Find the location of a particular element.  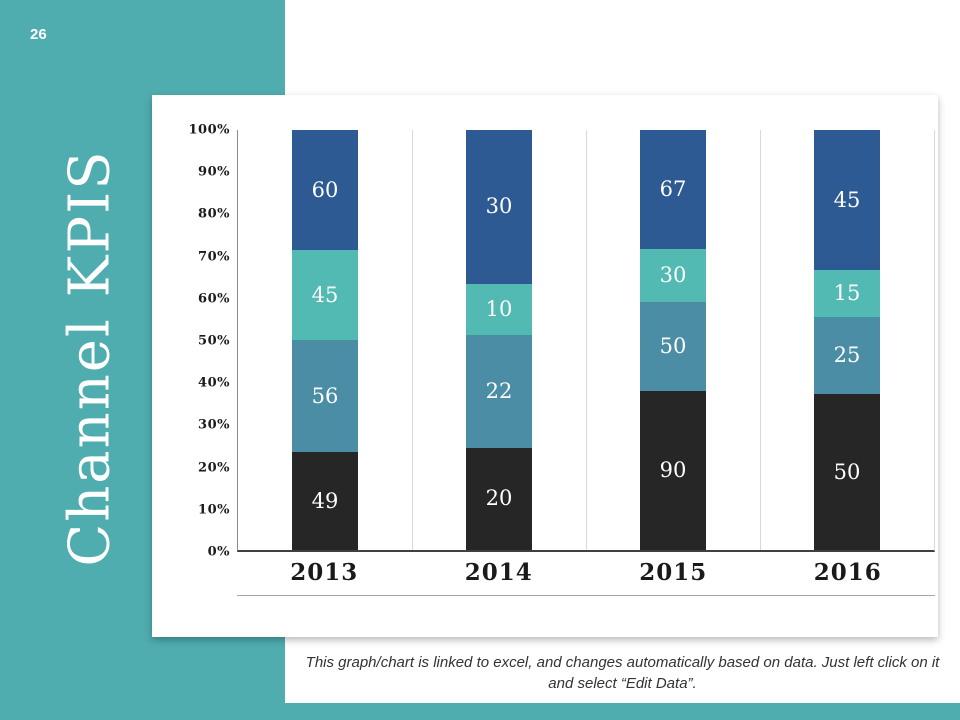

bar-segment-value: 20 is located at coordinates (499, 498).